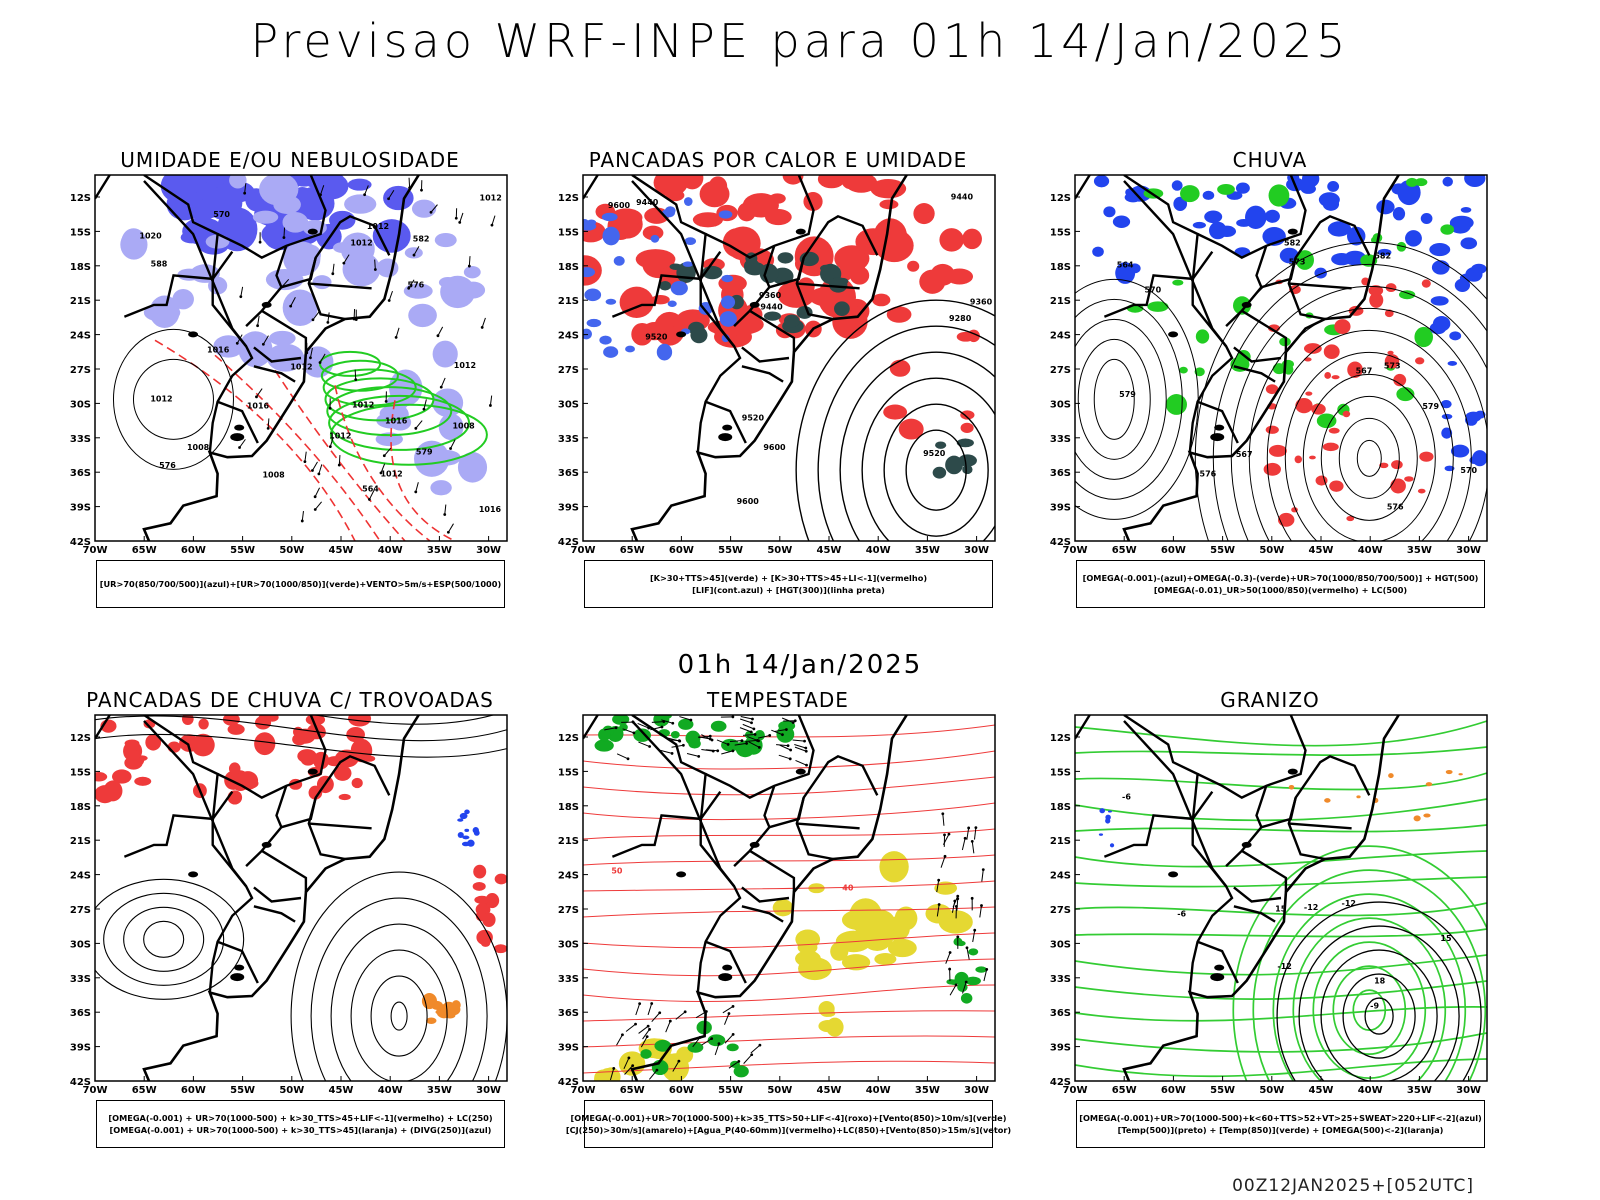 This screenshot has width=1600, height=1200. Describe the element at coordinates (789, 898) in the screenshot. I see `map-content: 50 40` at that location.